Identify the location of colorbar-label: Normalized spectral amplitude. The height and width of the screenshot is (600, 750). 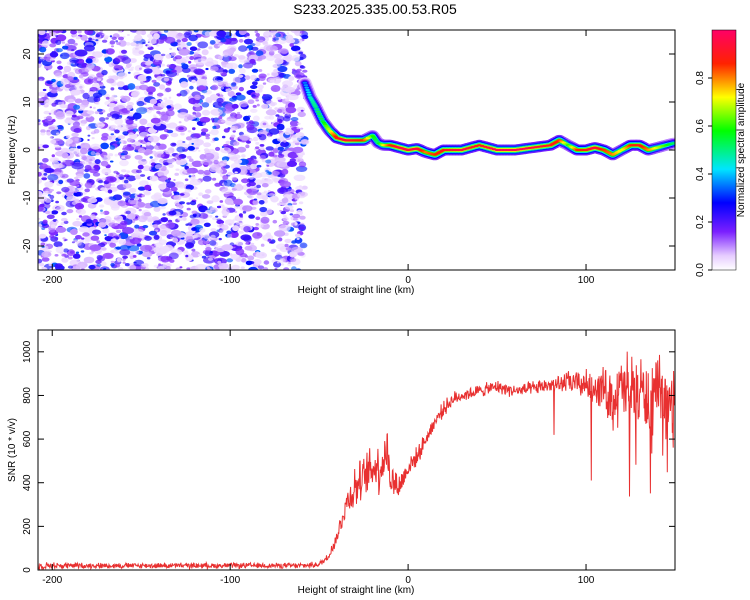
(741, 149).